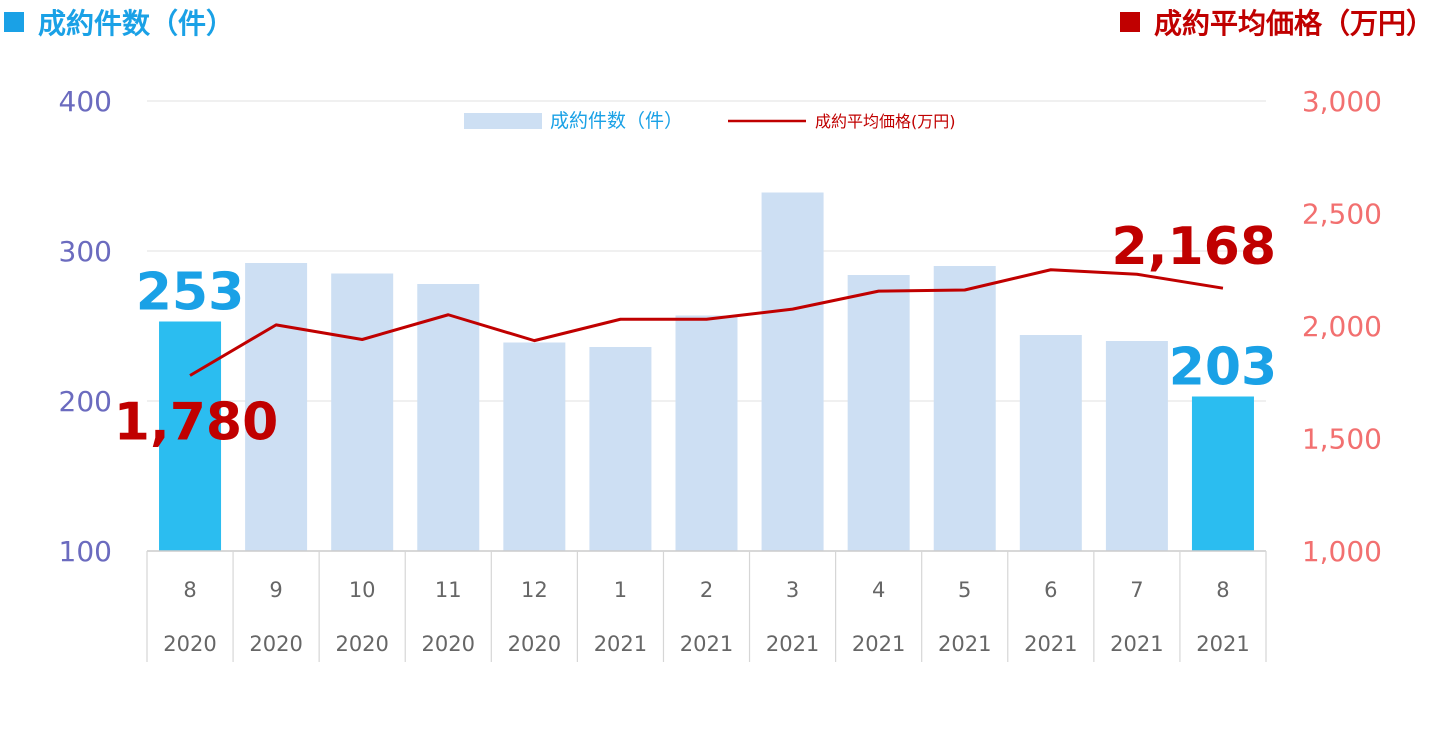  Describe the element at coordinates (1342, 214) in the screenshot. I see `right-y-tick: 2,500` at that location.